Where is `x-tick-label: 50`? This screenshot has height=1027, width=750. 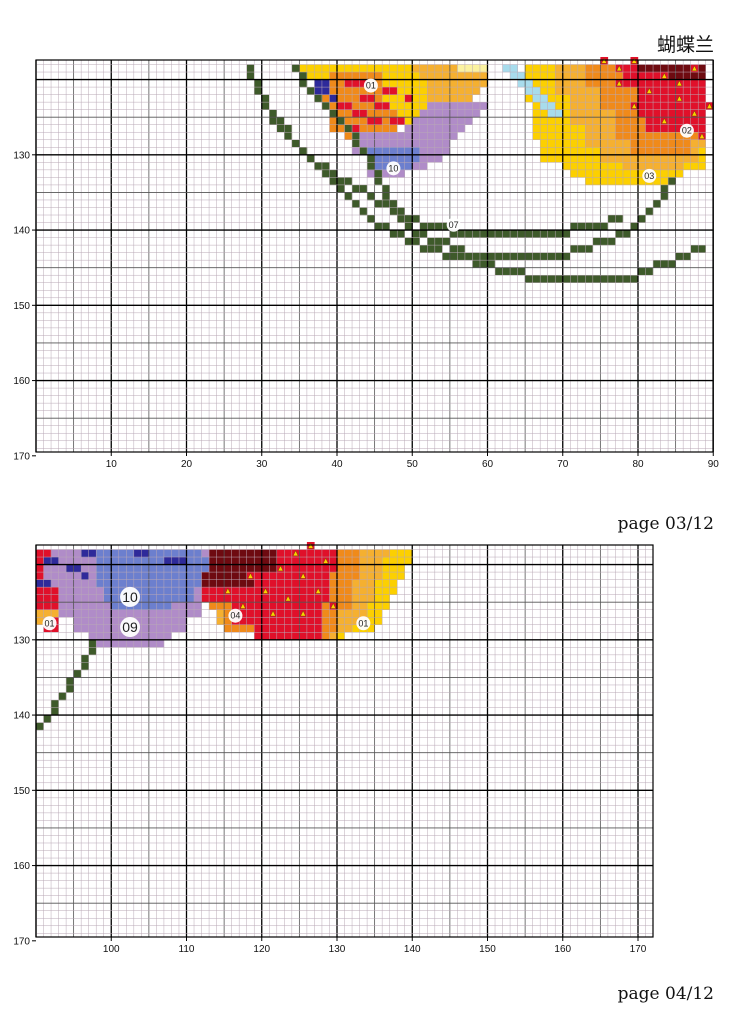
x-tick-label: 50 is located at coordinates (413, 464).